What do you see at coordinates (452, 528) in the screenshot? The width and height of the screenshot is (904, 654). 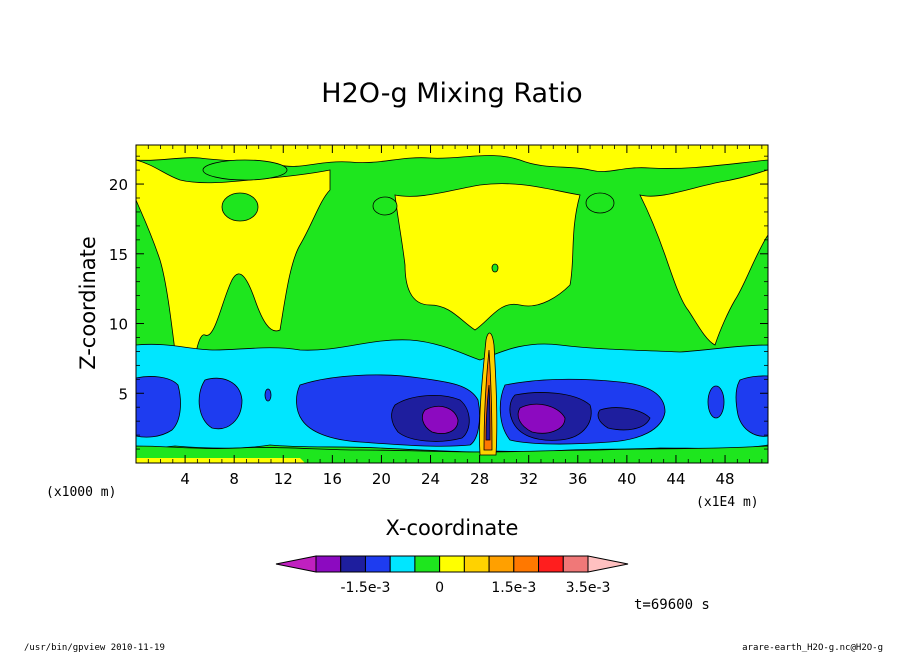 I see `x-axis-label: X-coordinate` at bounding box center [452, 528].